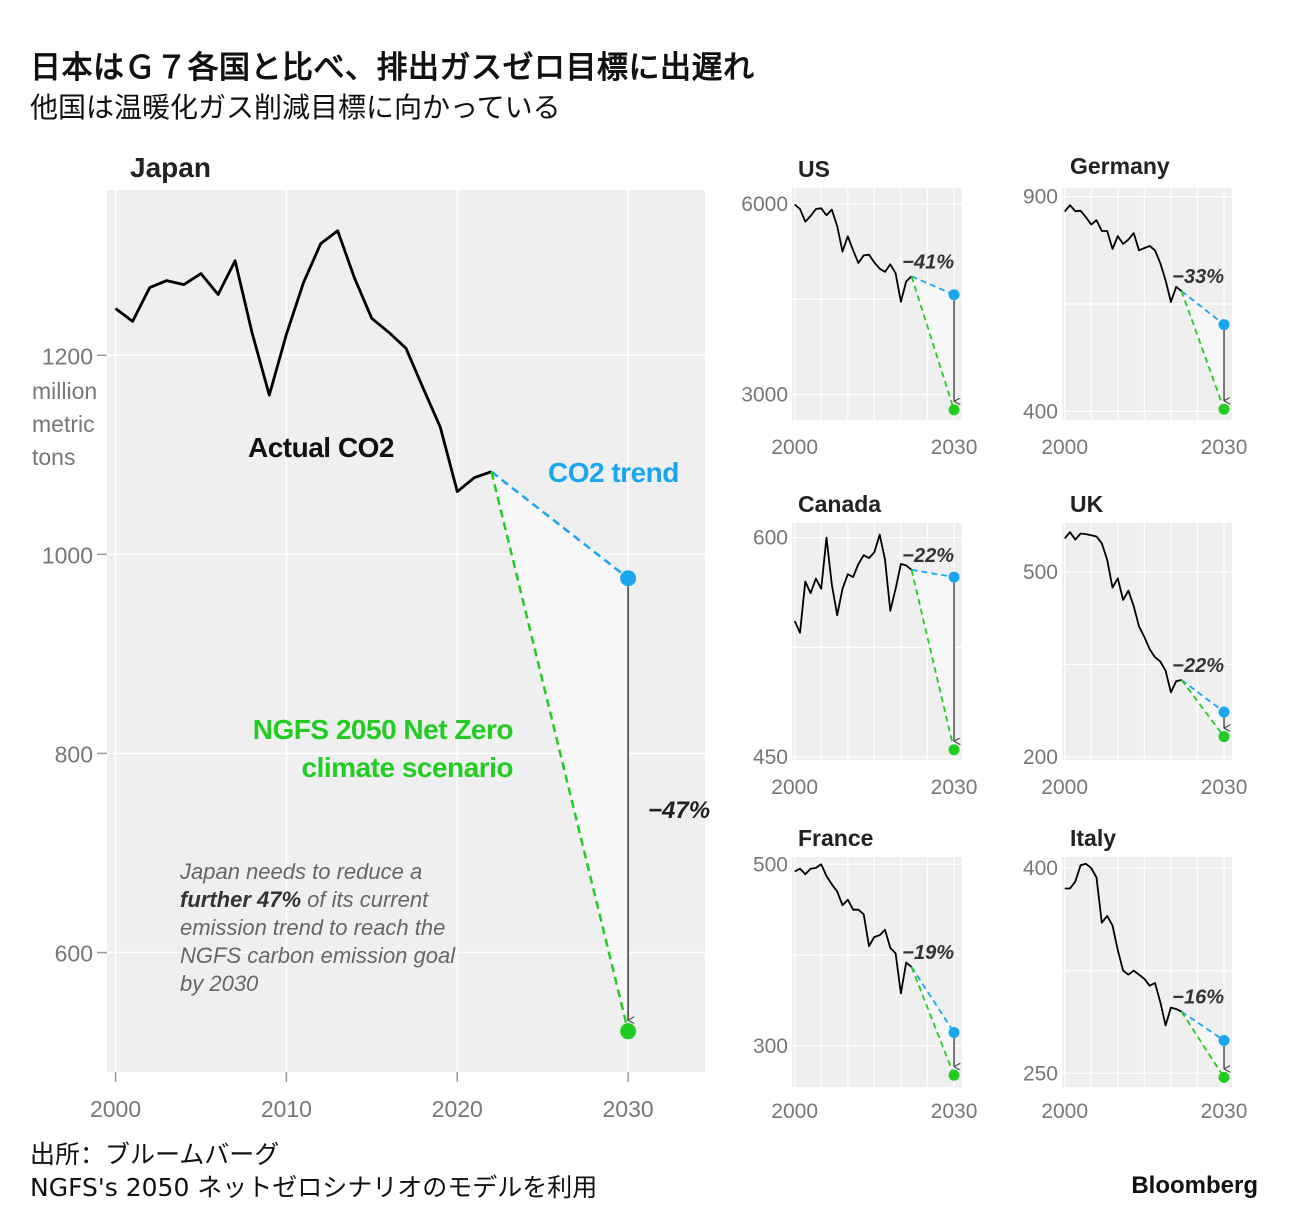 The width and height of the screenshot is (1296, 1222). Describe the element at coordinates (835, 838) in the screenshot. I see `panel-title: France` at that location.